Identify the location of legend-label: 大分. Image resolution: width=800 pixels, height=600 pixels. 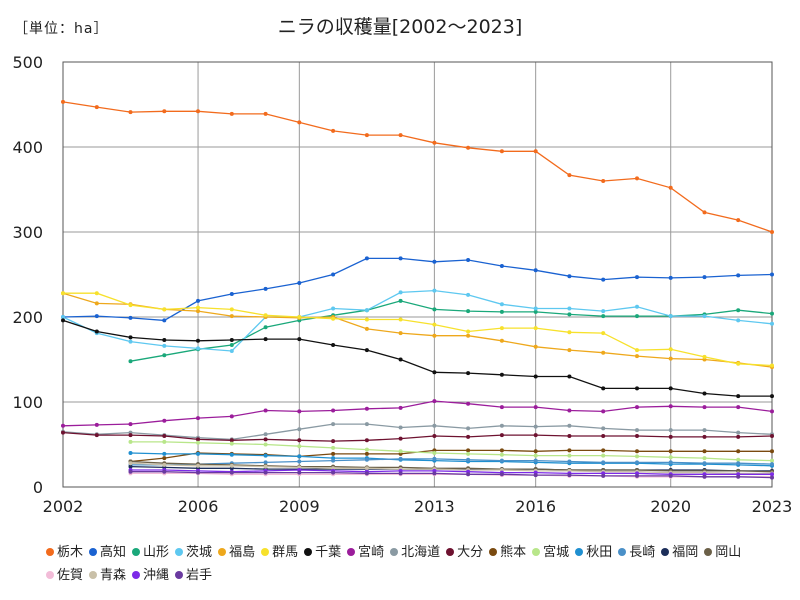
(470, 552).